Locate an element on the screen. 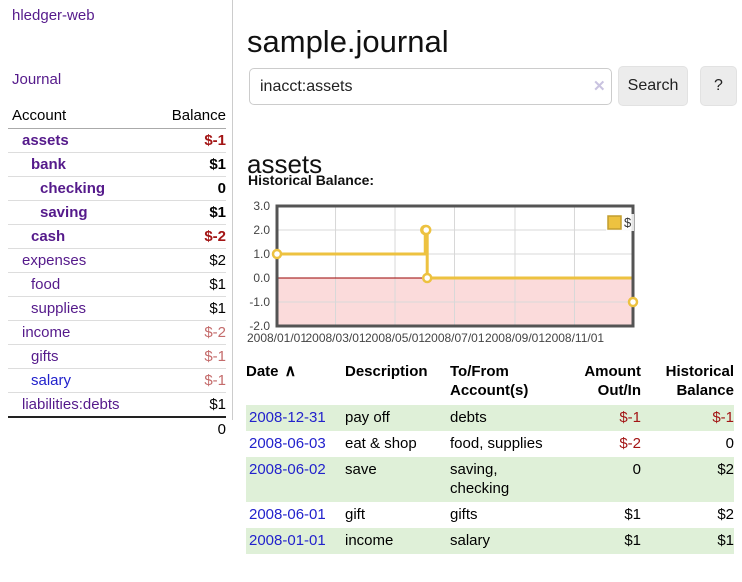  account-link: assets is located at coordinates (45, 140).